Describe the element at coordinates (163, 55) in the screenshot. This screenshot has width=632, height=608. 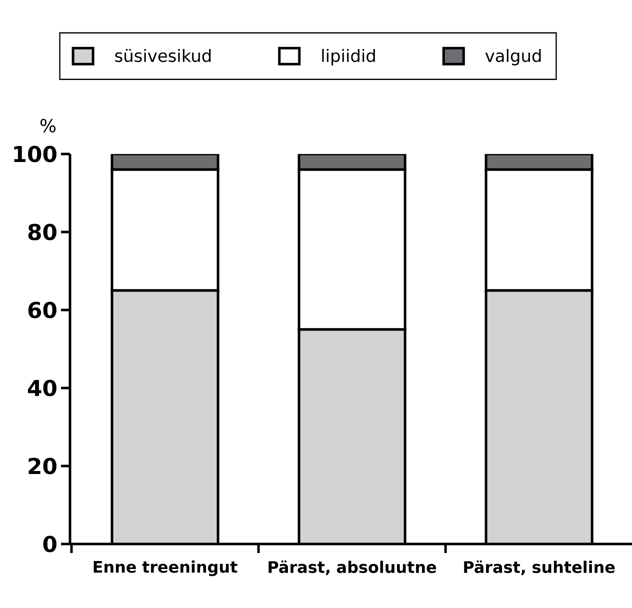
I see `legend-label: süsivesikud` at that location.